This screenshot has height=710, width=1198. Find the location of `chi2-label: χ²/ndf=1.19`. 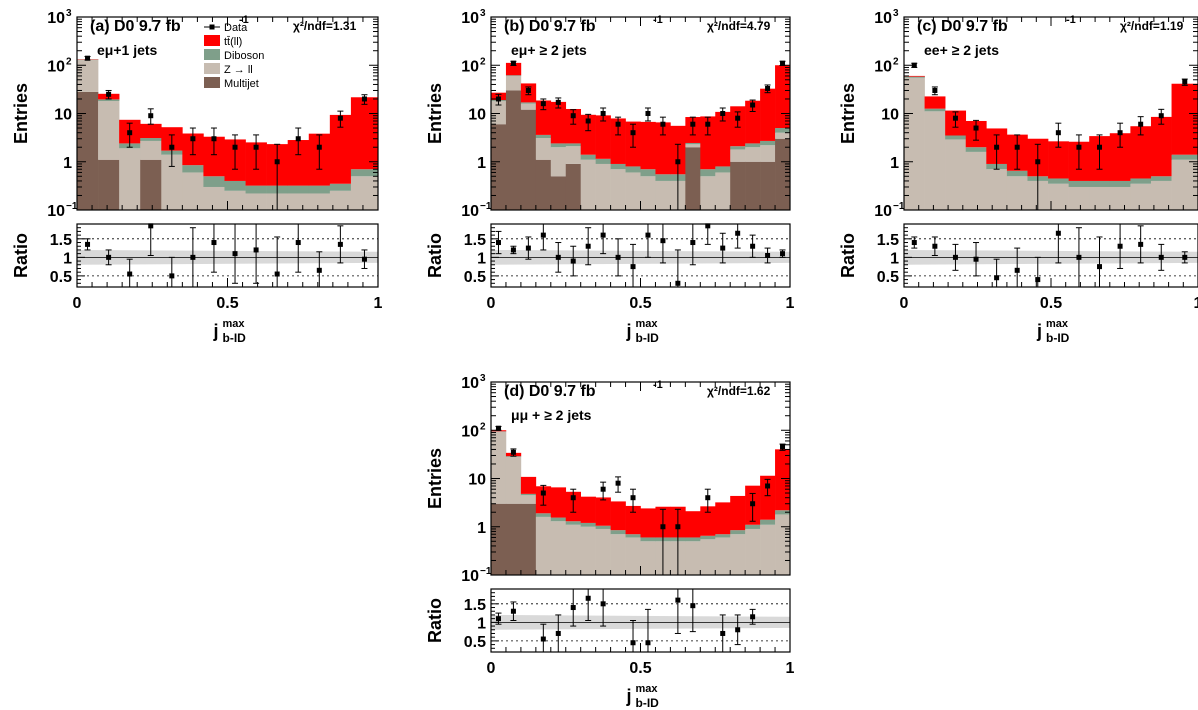

chi2-label: χ²/ndf=1.19 is located at coordinates (1152, 26).